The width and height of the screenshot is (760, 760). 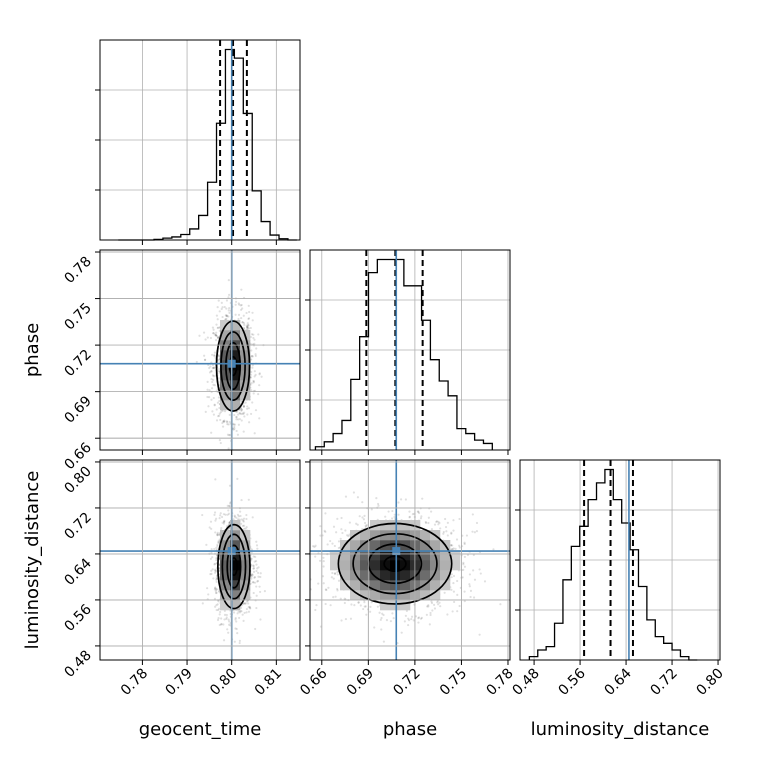 What do you see at coordinates (200, 140) in the screenshot?
I see `panel-frame` at bounding box center [200, 140].